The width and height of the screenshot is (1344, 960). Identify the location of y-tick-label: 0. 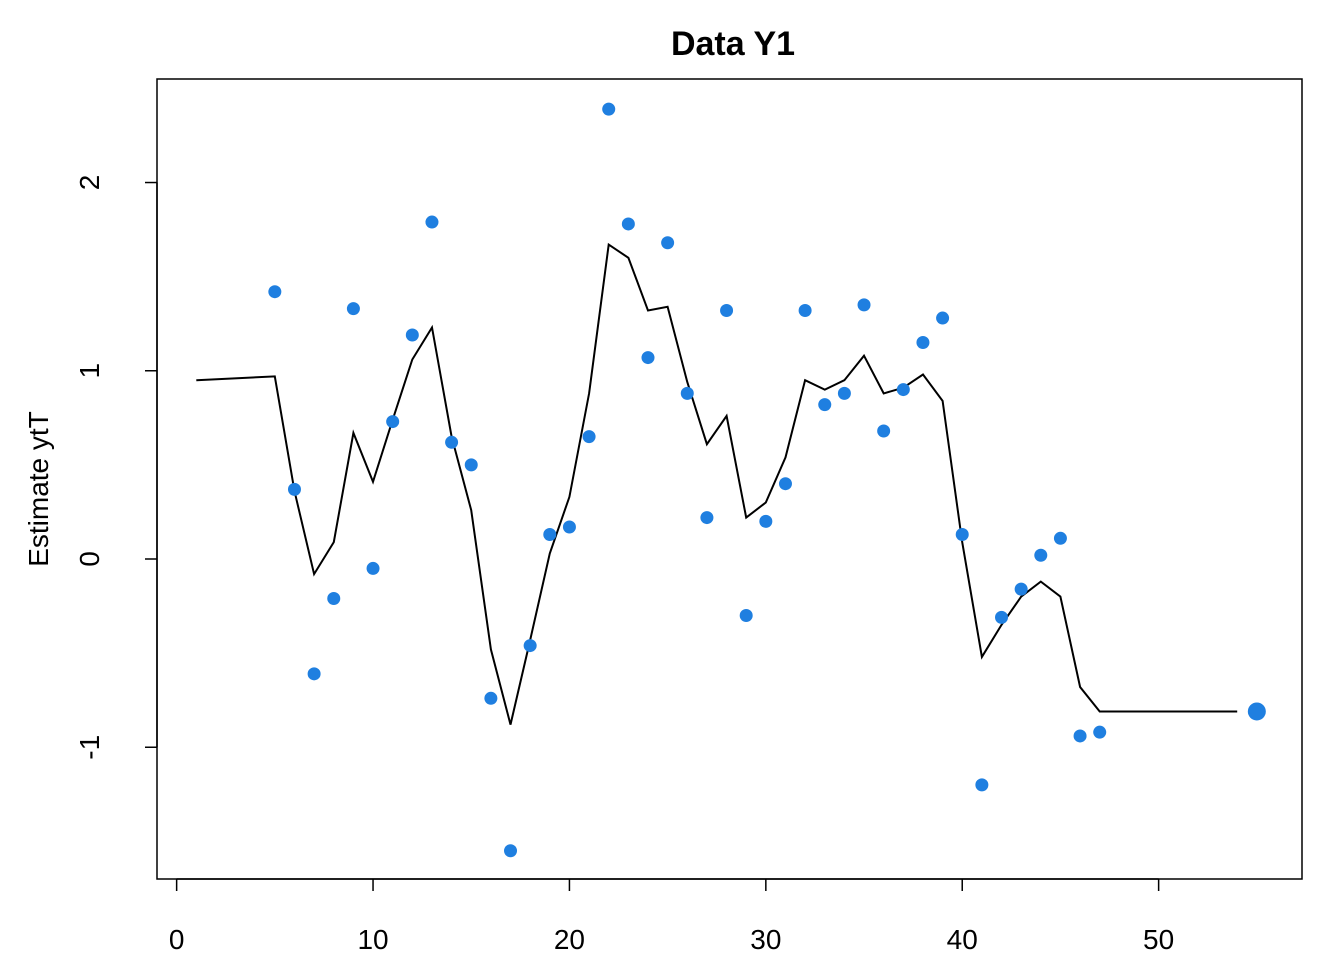
(89, 559).